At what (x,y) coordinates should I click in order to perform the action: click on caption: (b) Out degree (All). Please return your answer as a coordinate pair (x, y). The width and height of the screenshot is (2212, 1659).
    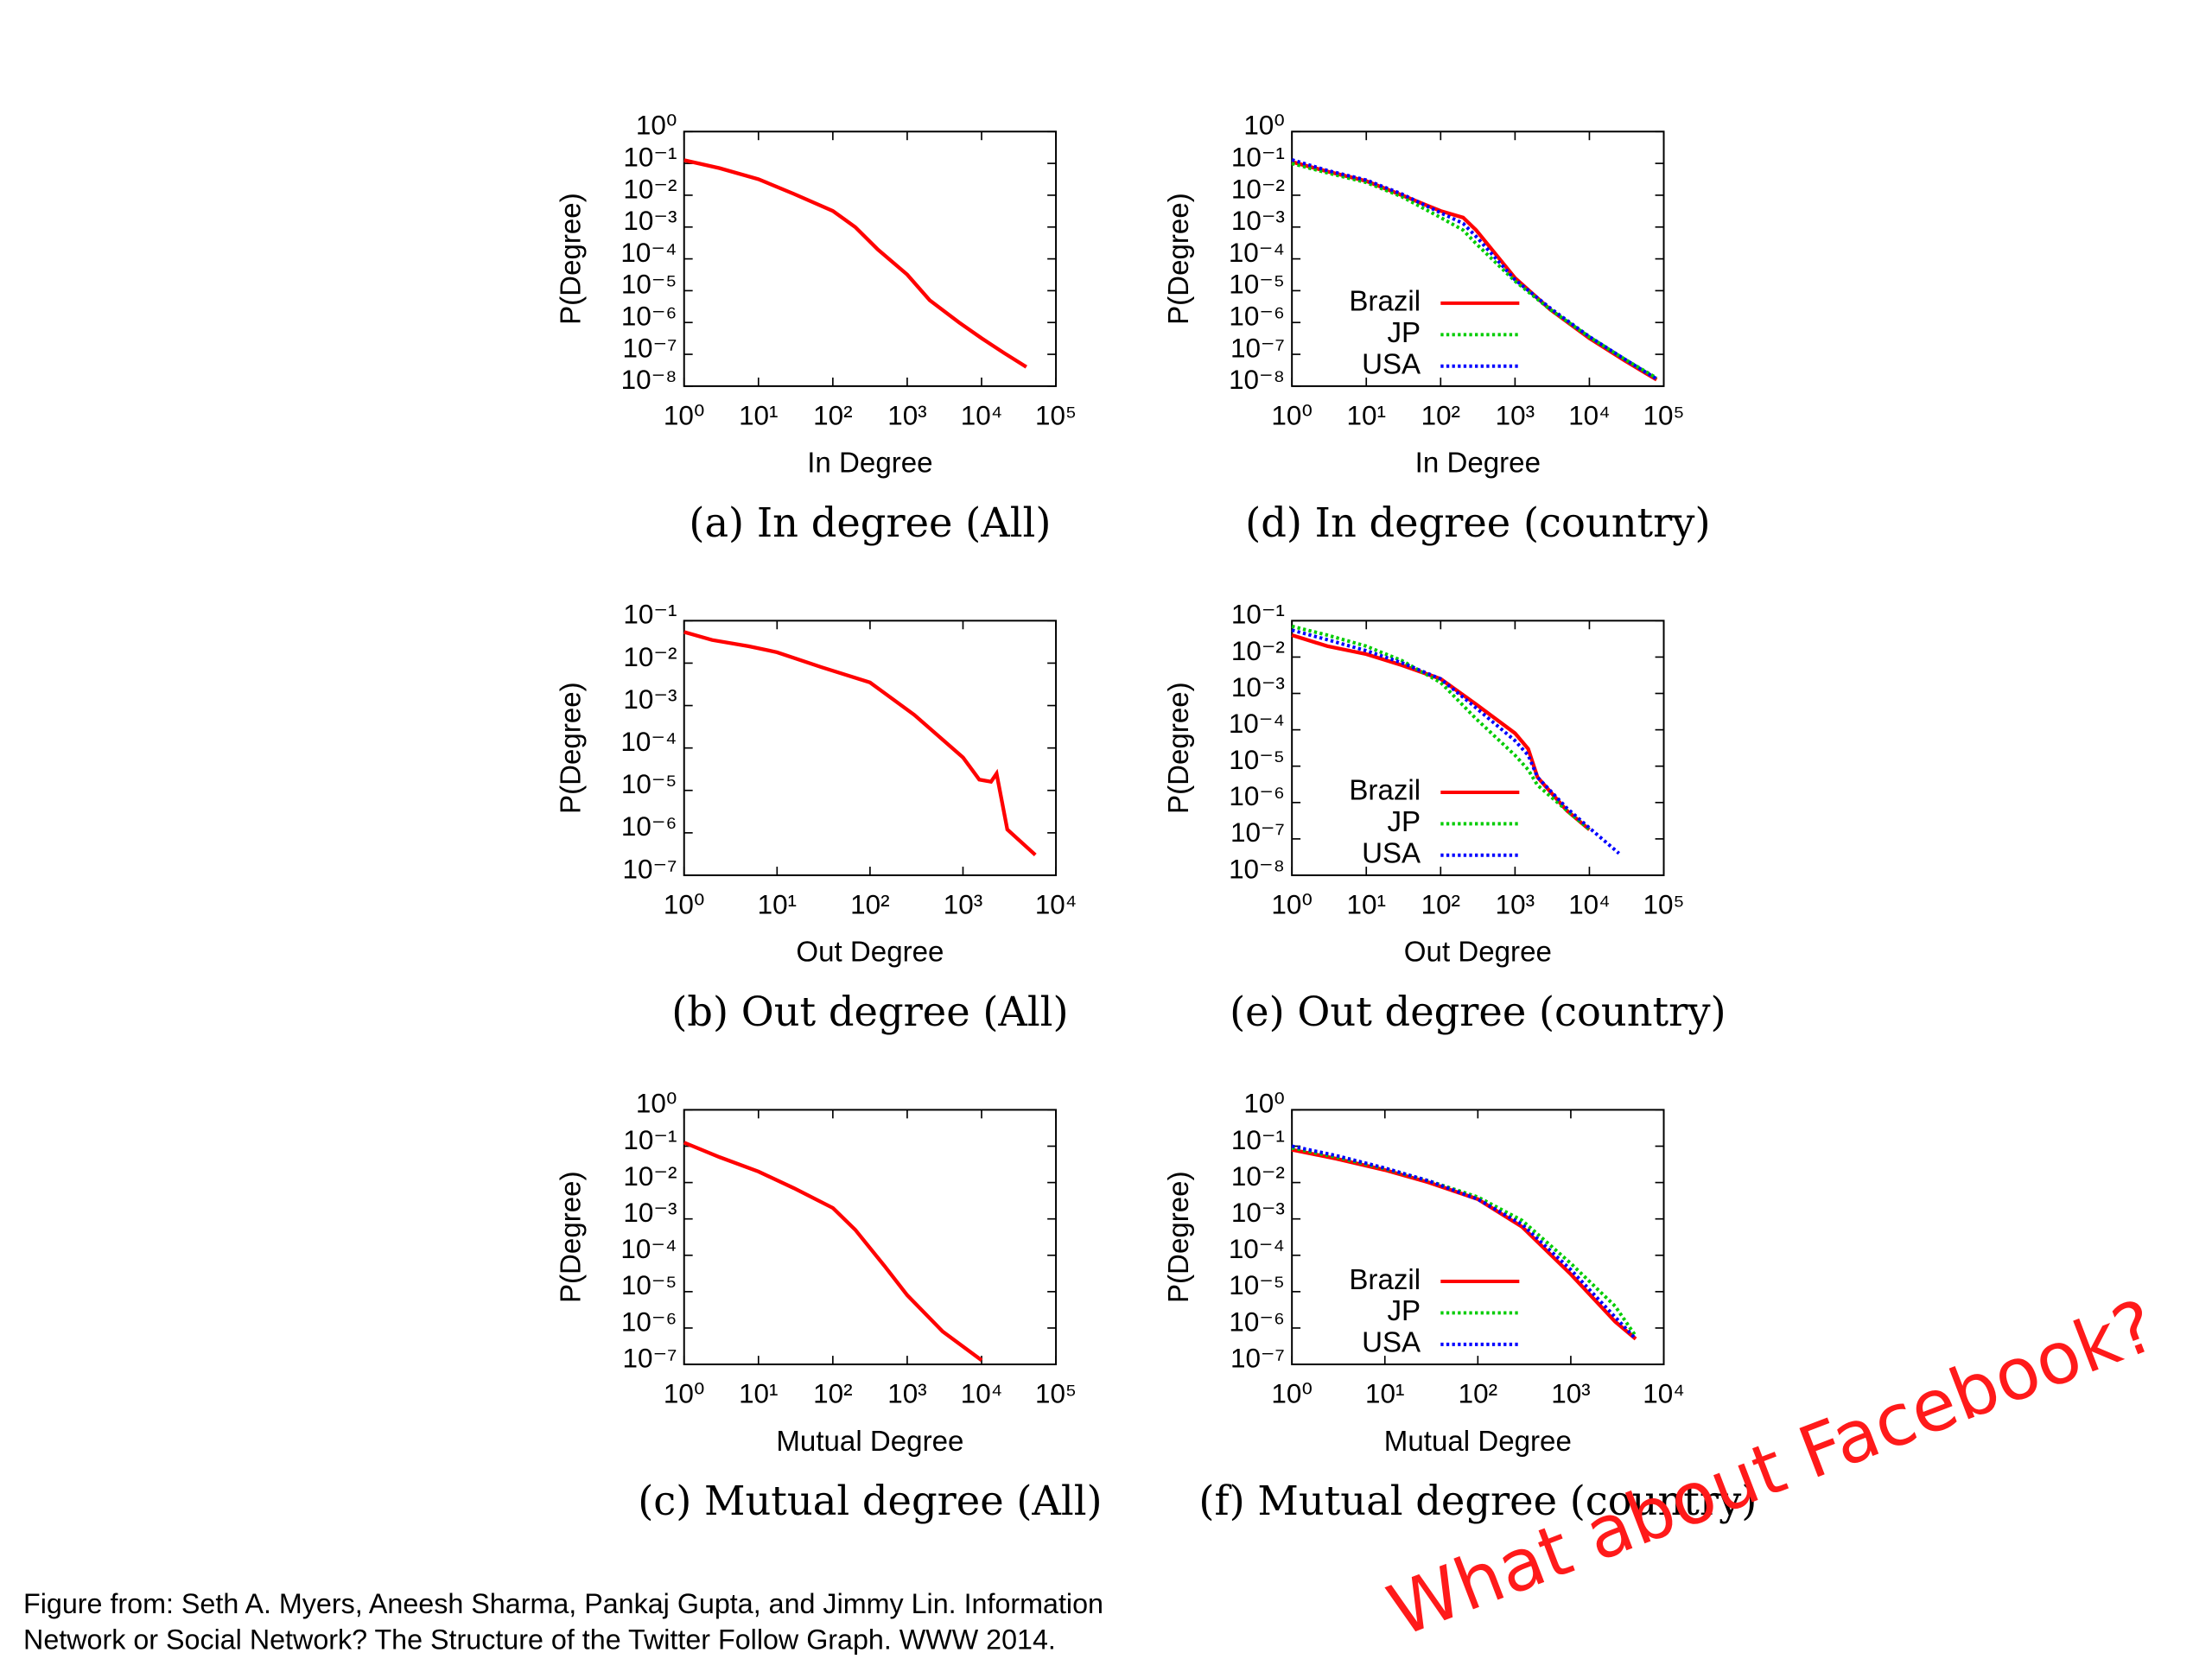
    Looking at the image, I should click on (869, 1011).